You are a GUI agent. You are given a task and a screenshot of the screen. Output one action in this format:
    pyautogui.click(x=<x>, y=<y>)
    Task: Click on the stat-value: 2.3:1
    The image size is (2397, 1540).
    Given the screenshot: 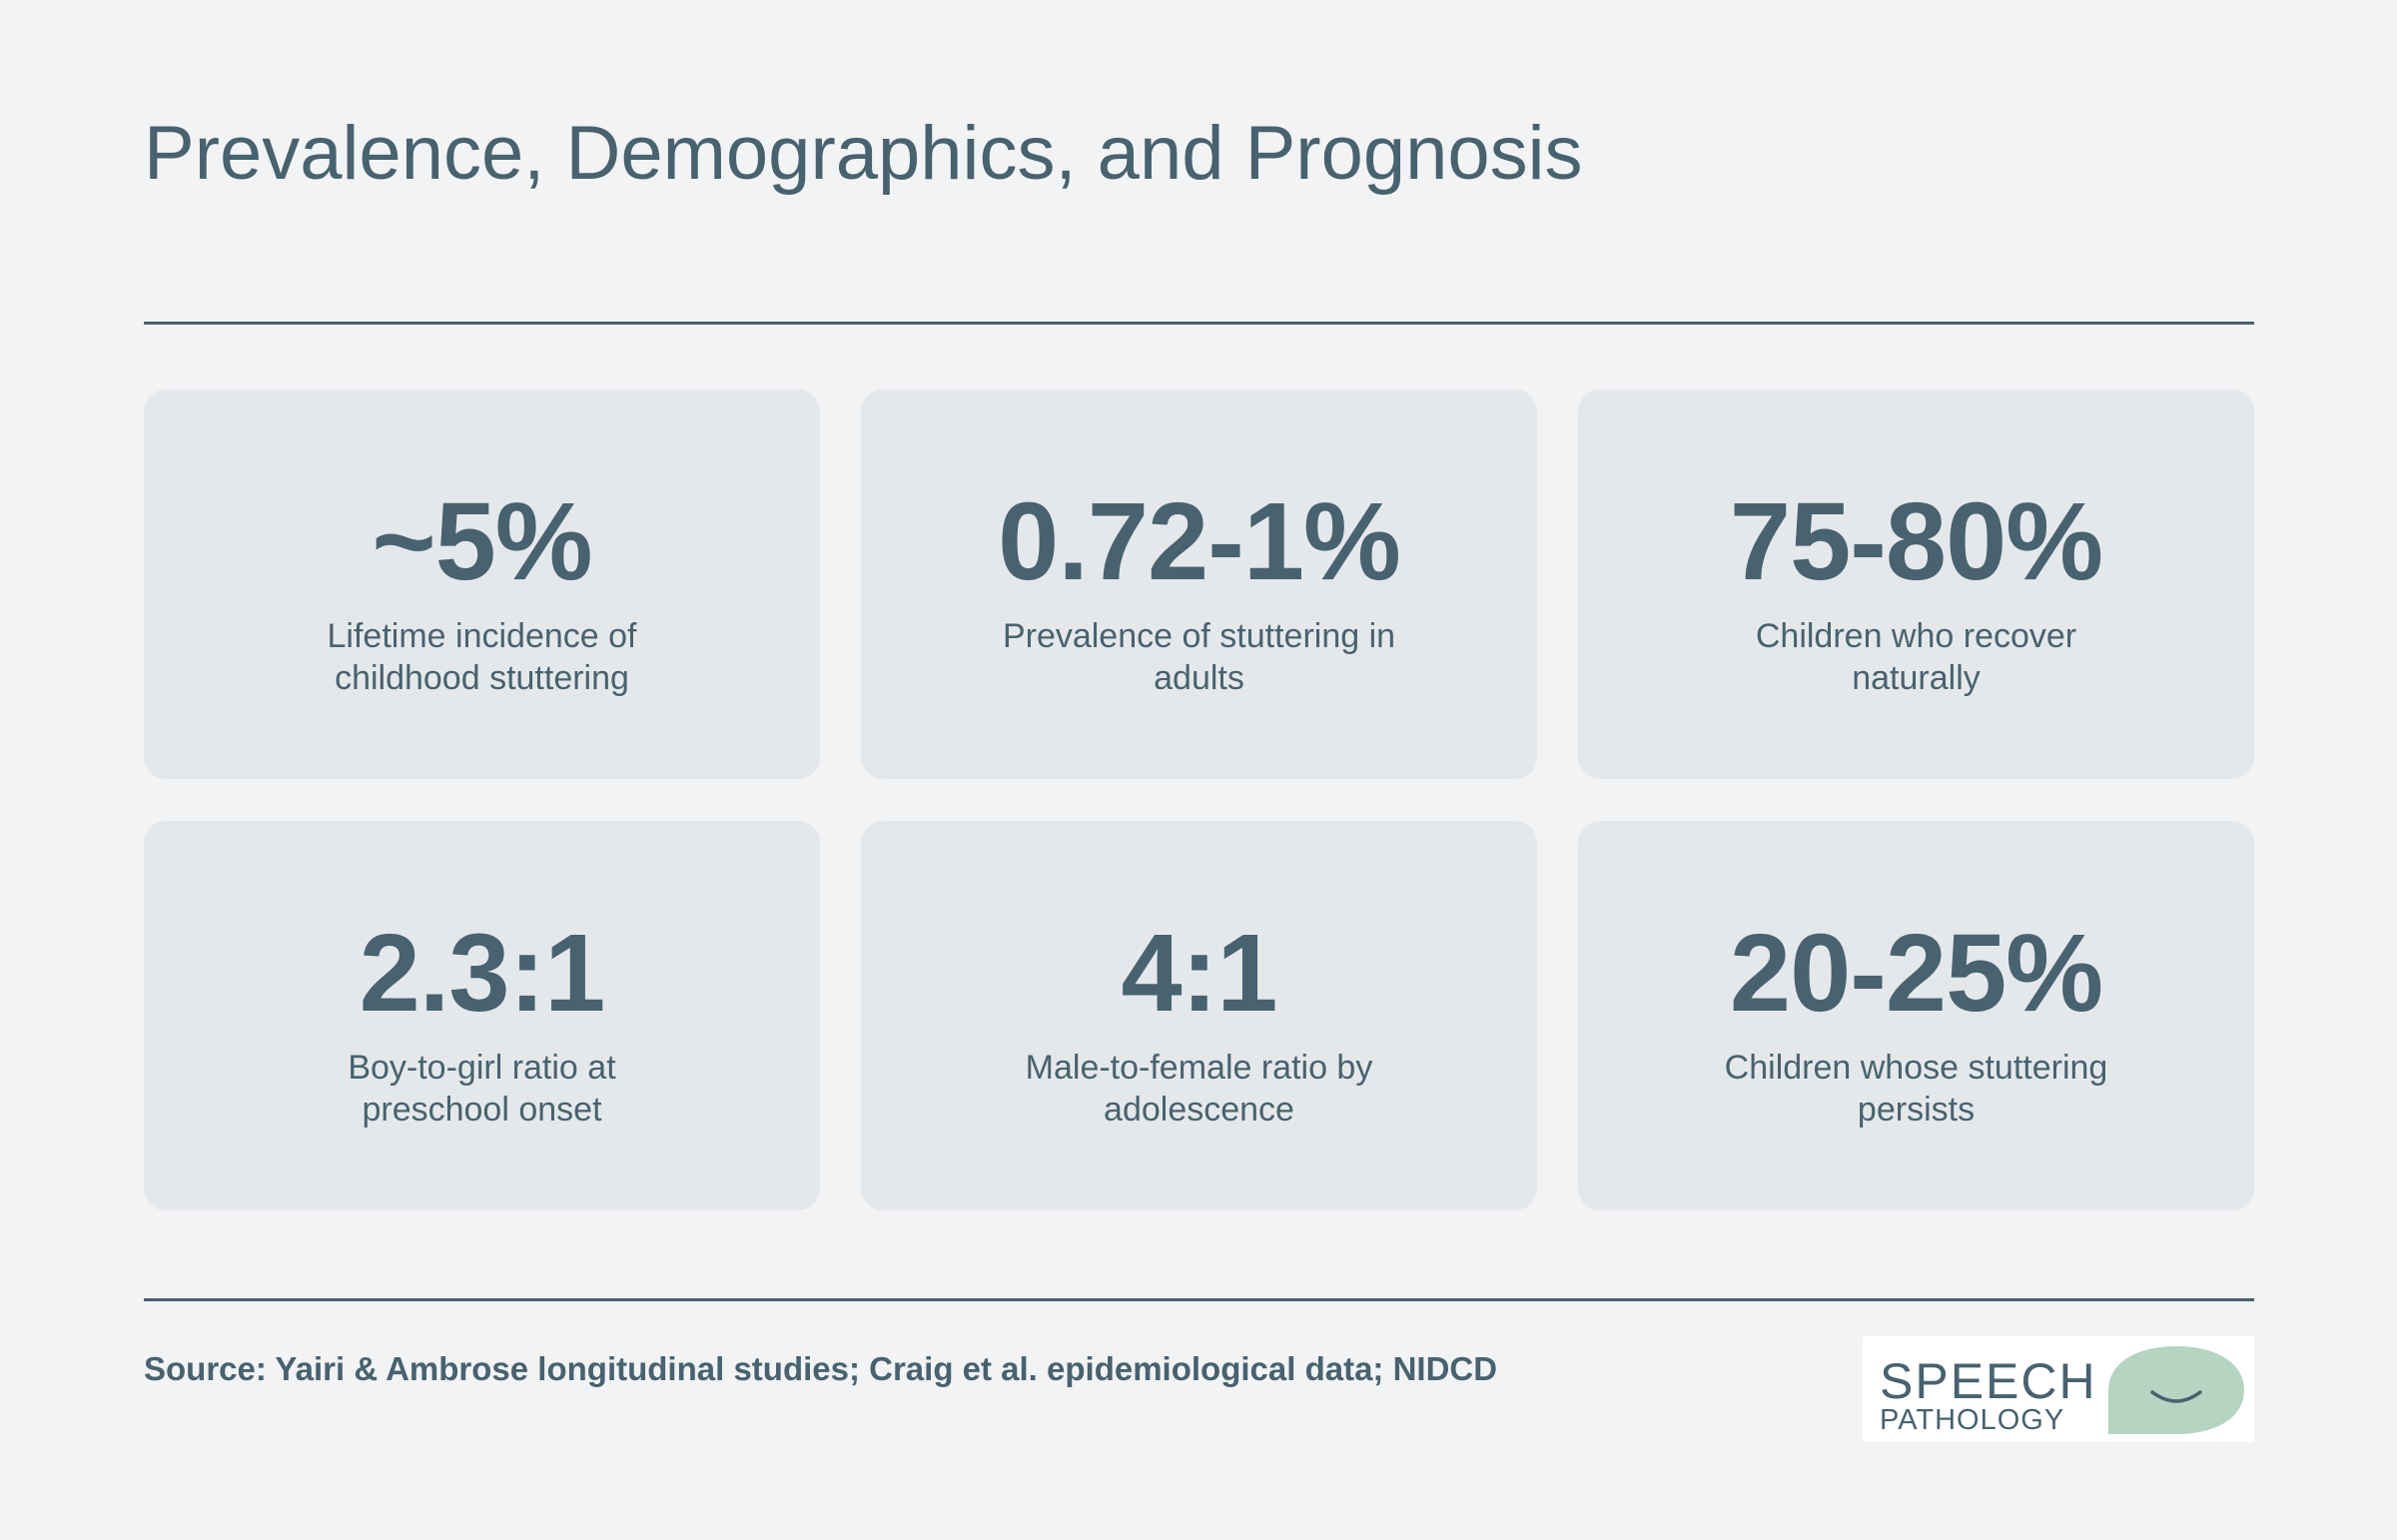 What is the action you would take?
    pyautogui.click(x=483, y=973)
    